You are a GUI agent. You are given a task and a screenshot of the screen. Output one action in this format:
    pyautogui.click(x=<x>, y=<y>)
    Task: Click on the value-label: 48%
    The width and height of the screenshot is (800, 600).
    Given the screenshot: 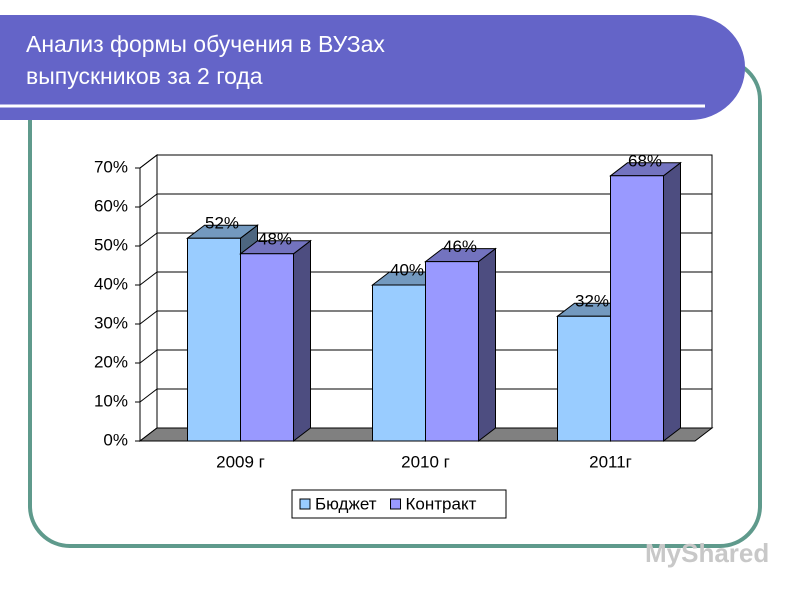 What is the action you would take?
    pyautogui.click(x=275, y=238)
    